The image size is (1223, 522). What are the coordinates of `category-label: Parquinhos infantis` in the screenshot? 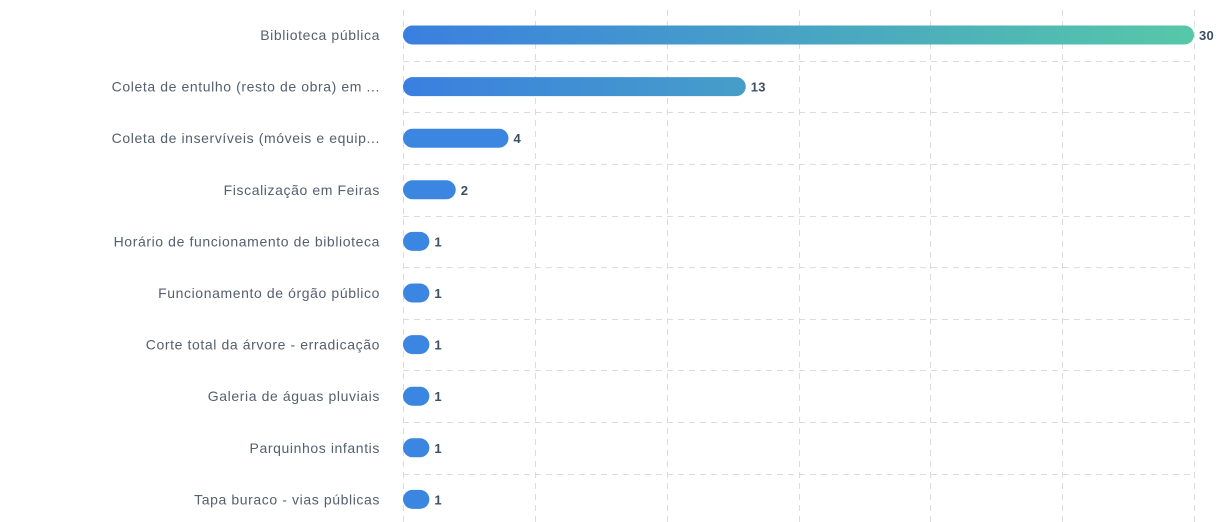 It's located at (315, 448).